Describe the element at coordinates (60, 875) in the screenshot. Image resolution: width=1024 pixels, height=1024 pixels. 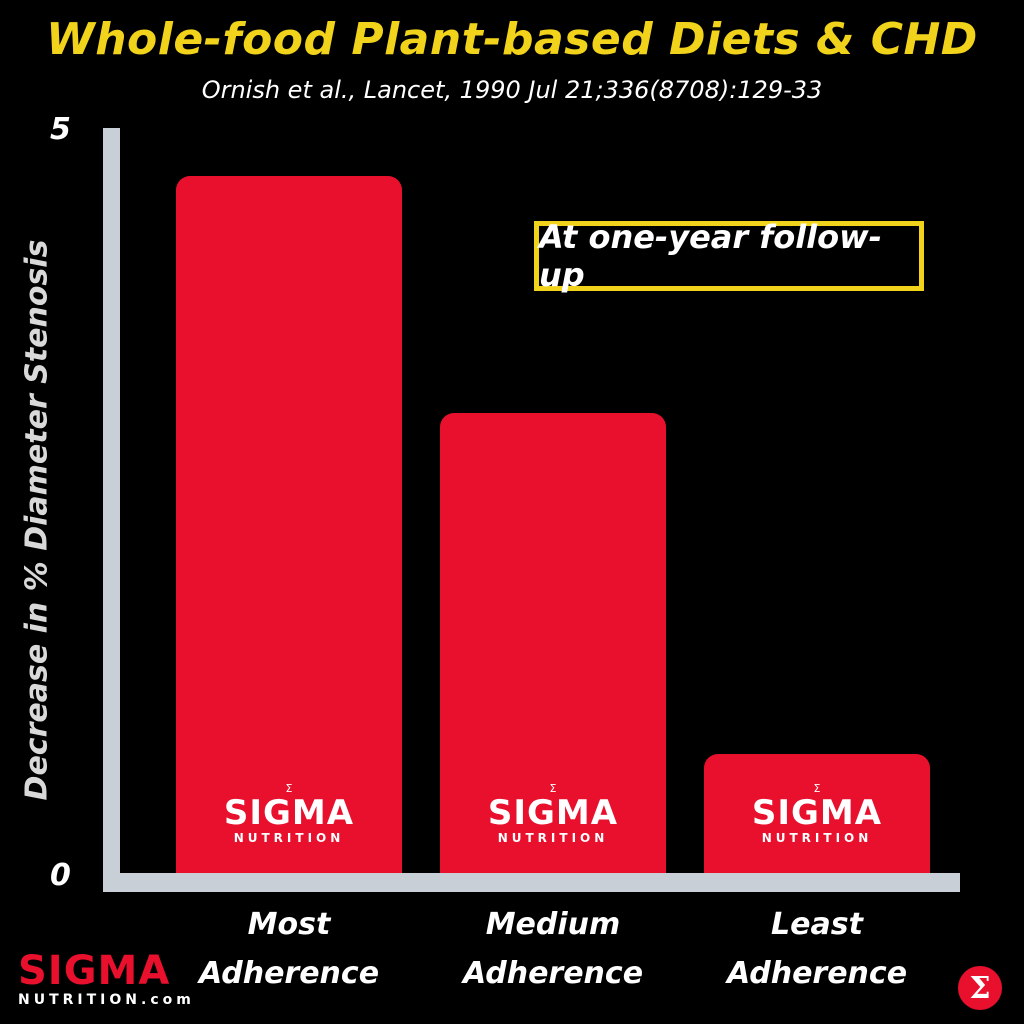
I see `y-tick-zero: 0` at that location.